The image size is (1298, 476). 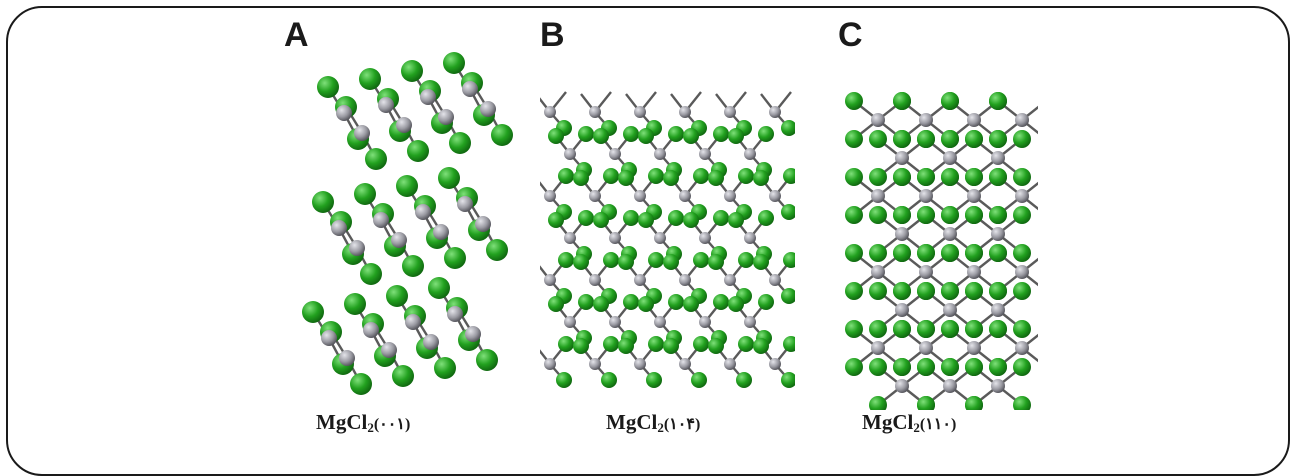 What do you see at coordinates (888, 422) in the screenshot?
I see `formula-c: MgCl` at bounding box center [888, 422].